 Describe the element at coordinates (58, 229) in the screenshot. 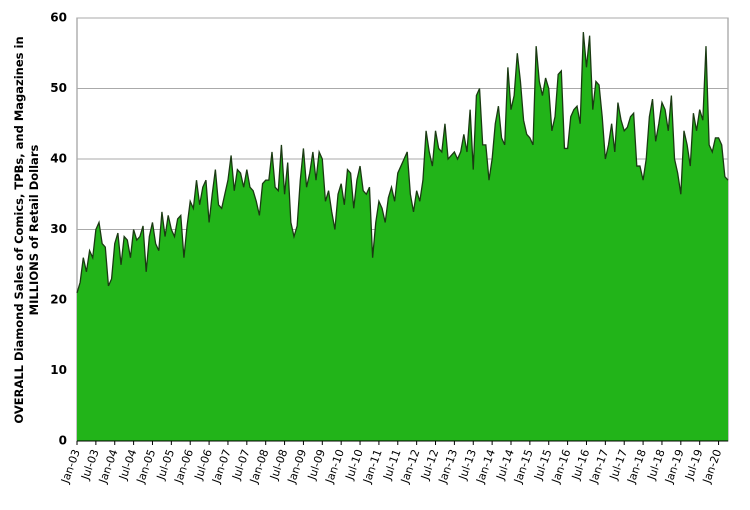

I see `y-tick-label: 30` at that location.